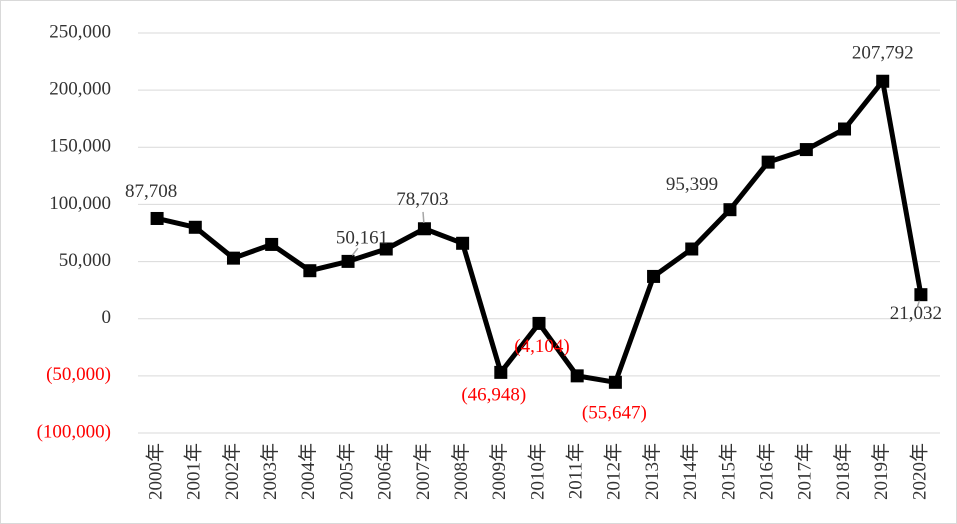  Describe the element at coordinates (308, 471) in the screenshot. I see `x-tick-label: 2004年` at that location.